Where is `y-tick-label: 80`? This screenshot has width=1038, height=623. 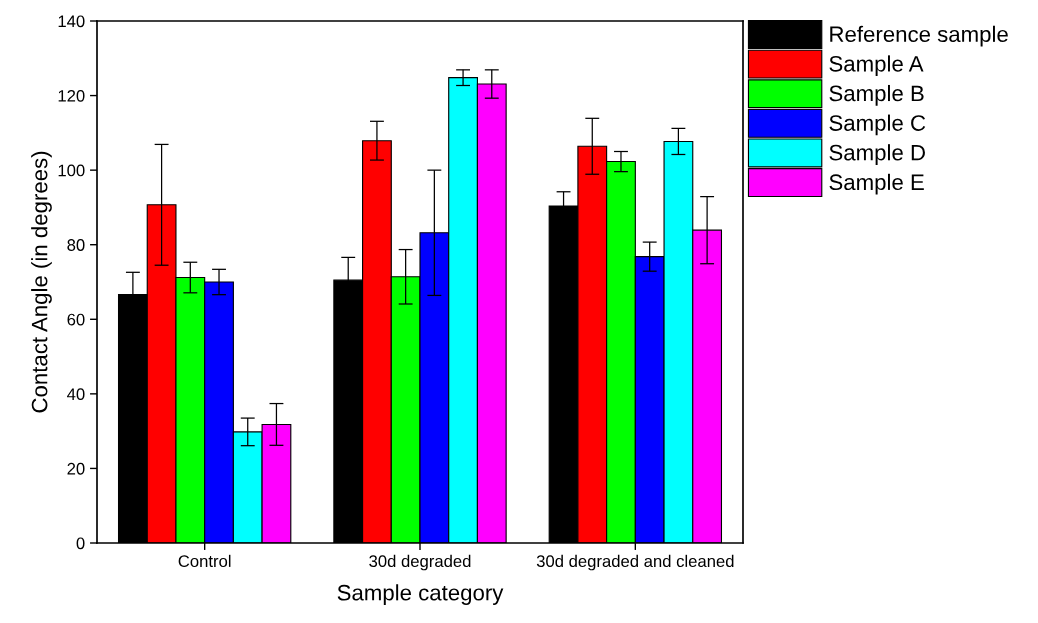 y-tick-label: 80 is located at coordinates (76, 245).